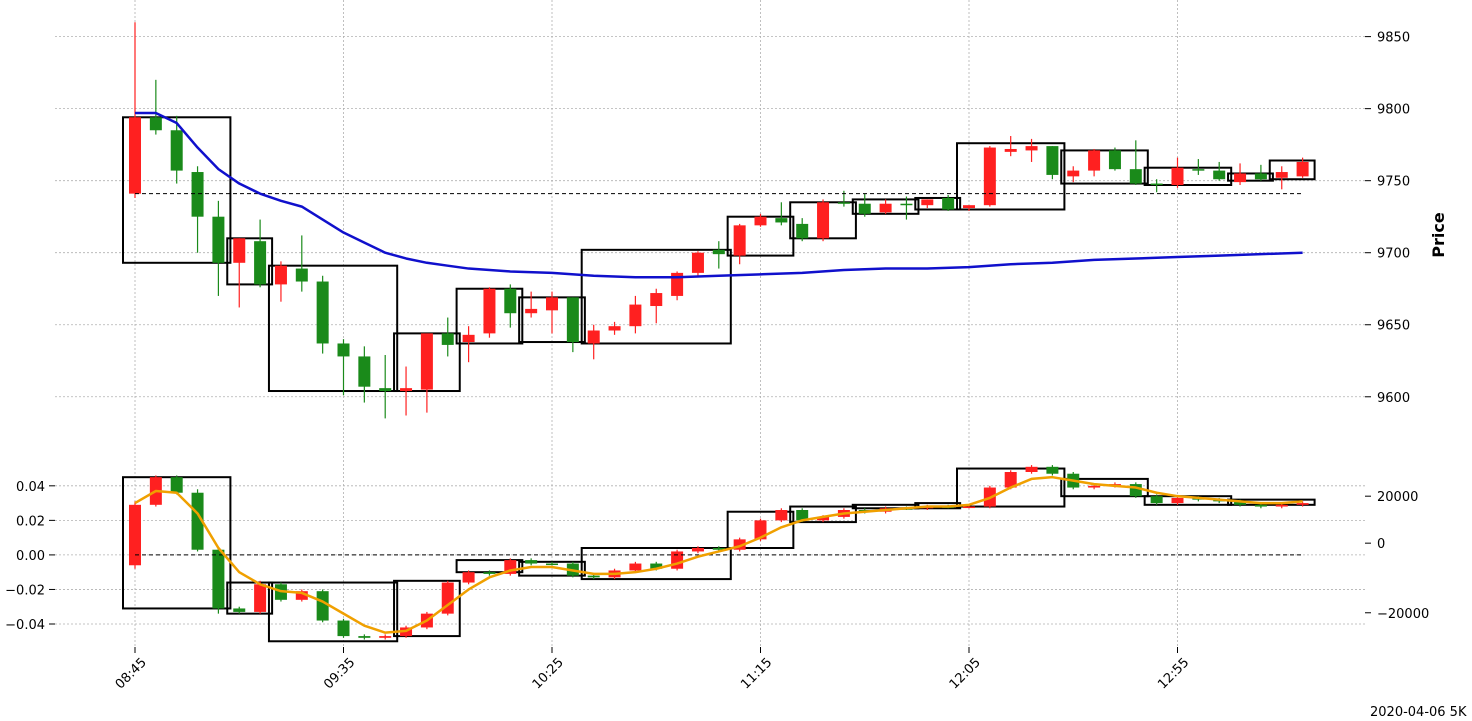 The width and height of the screenshot is (1472, 721). What do you see at coordinates (756, 673) in the screenshot?
I see `x-tick-label: 11:15` at bounding box center [756, 673].